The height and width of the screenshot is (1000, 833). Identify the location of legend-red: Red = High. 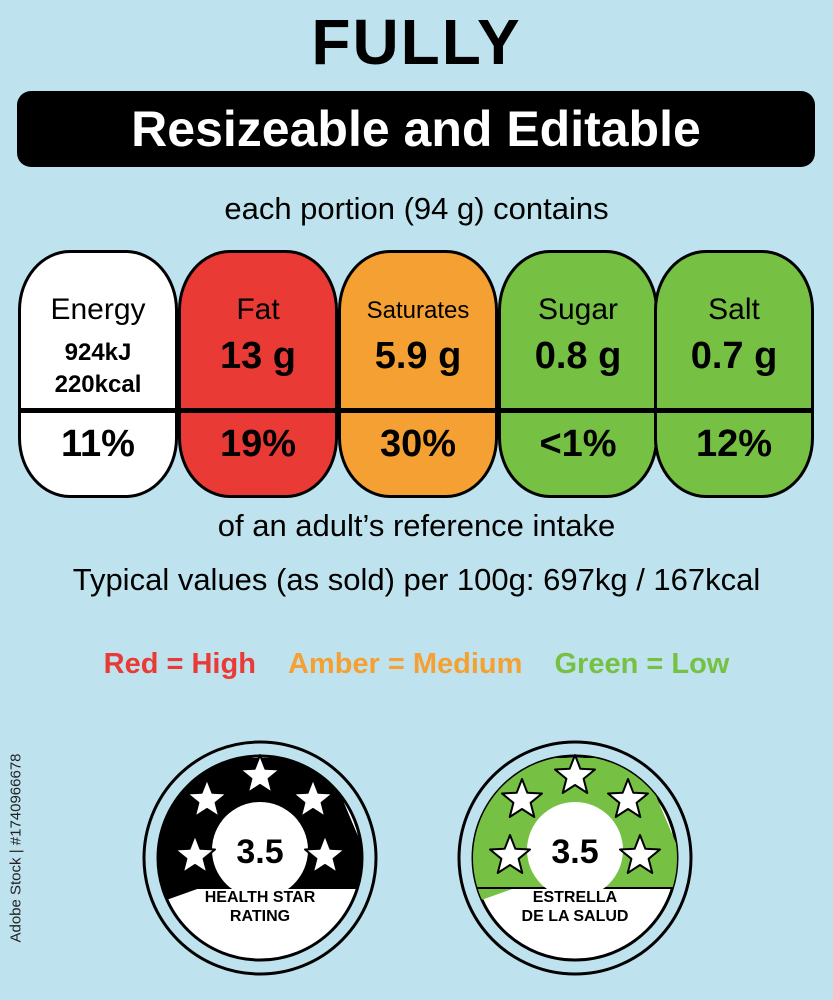
(179, 664).